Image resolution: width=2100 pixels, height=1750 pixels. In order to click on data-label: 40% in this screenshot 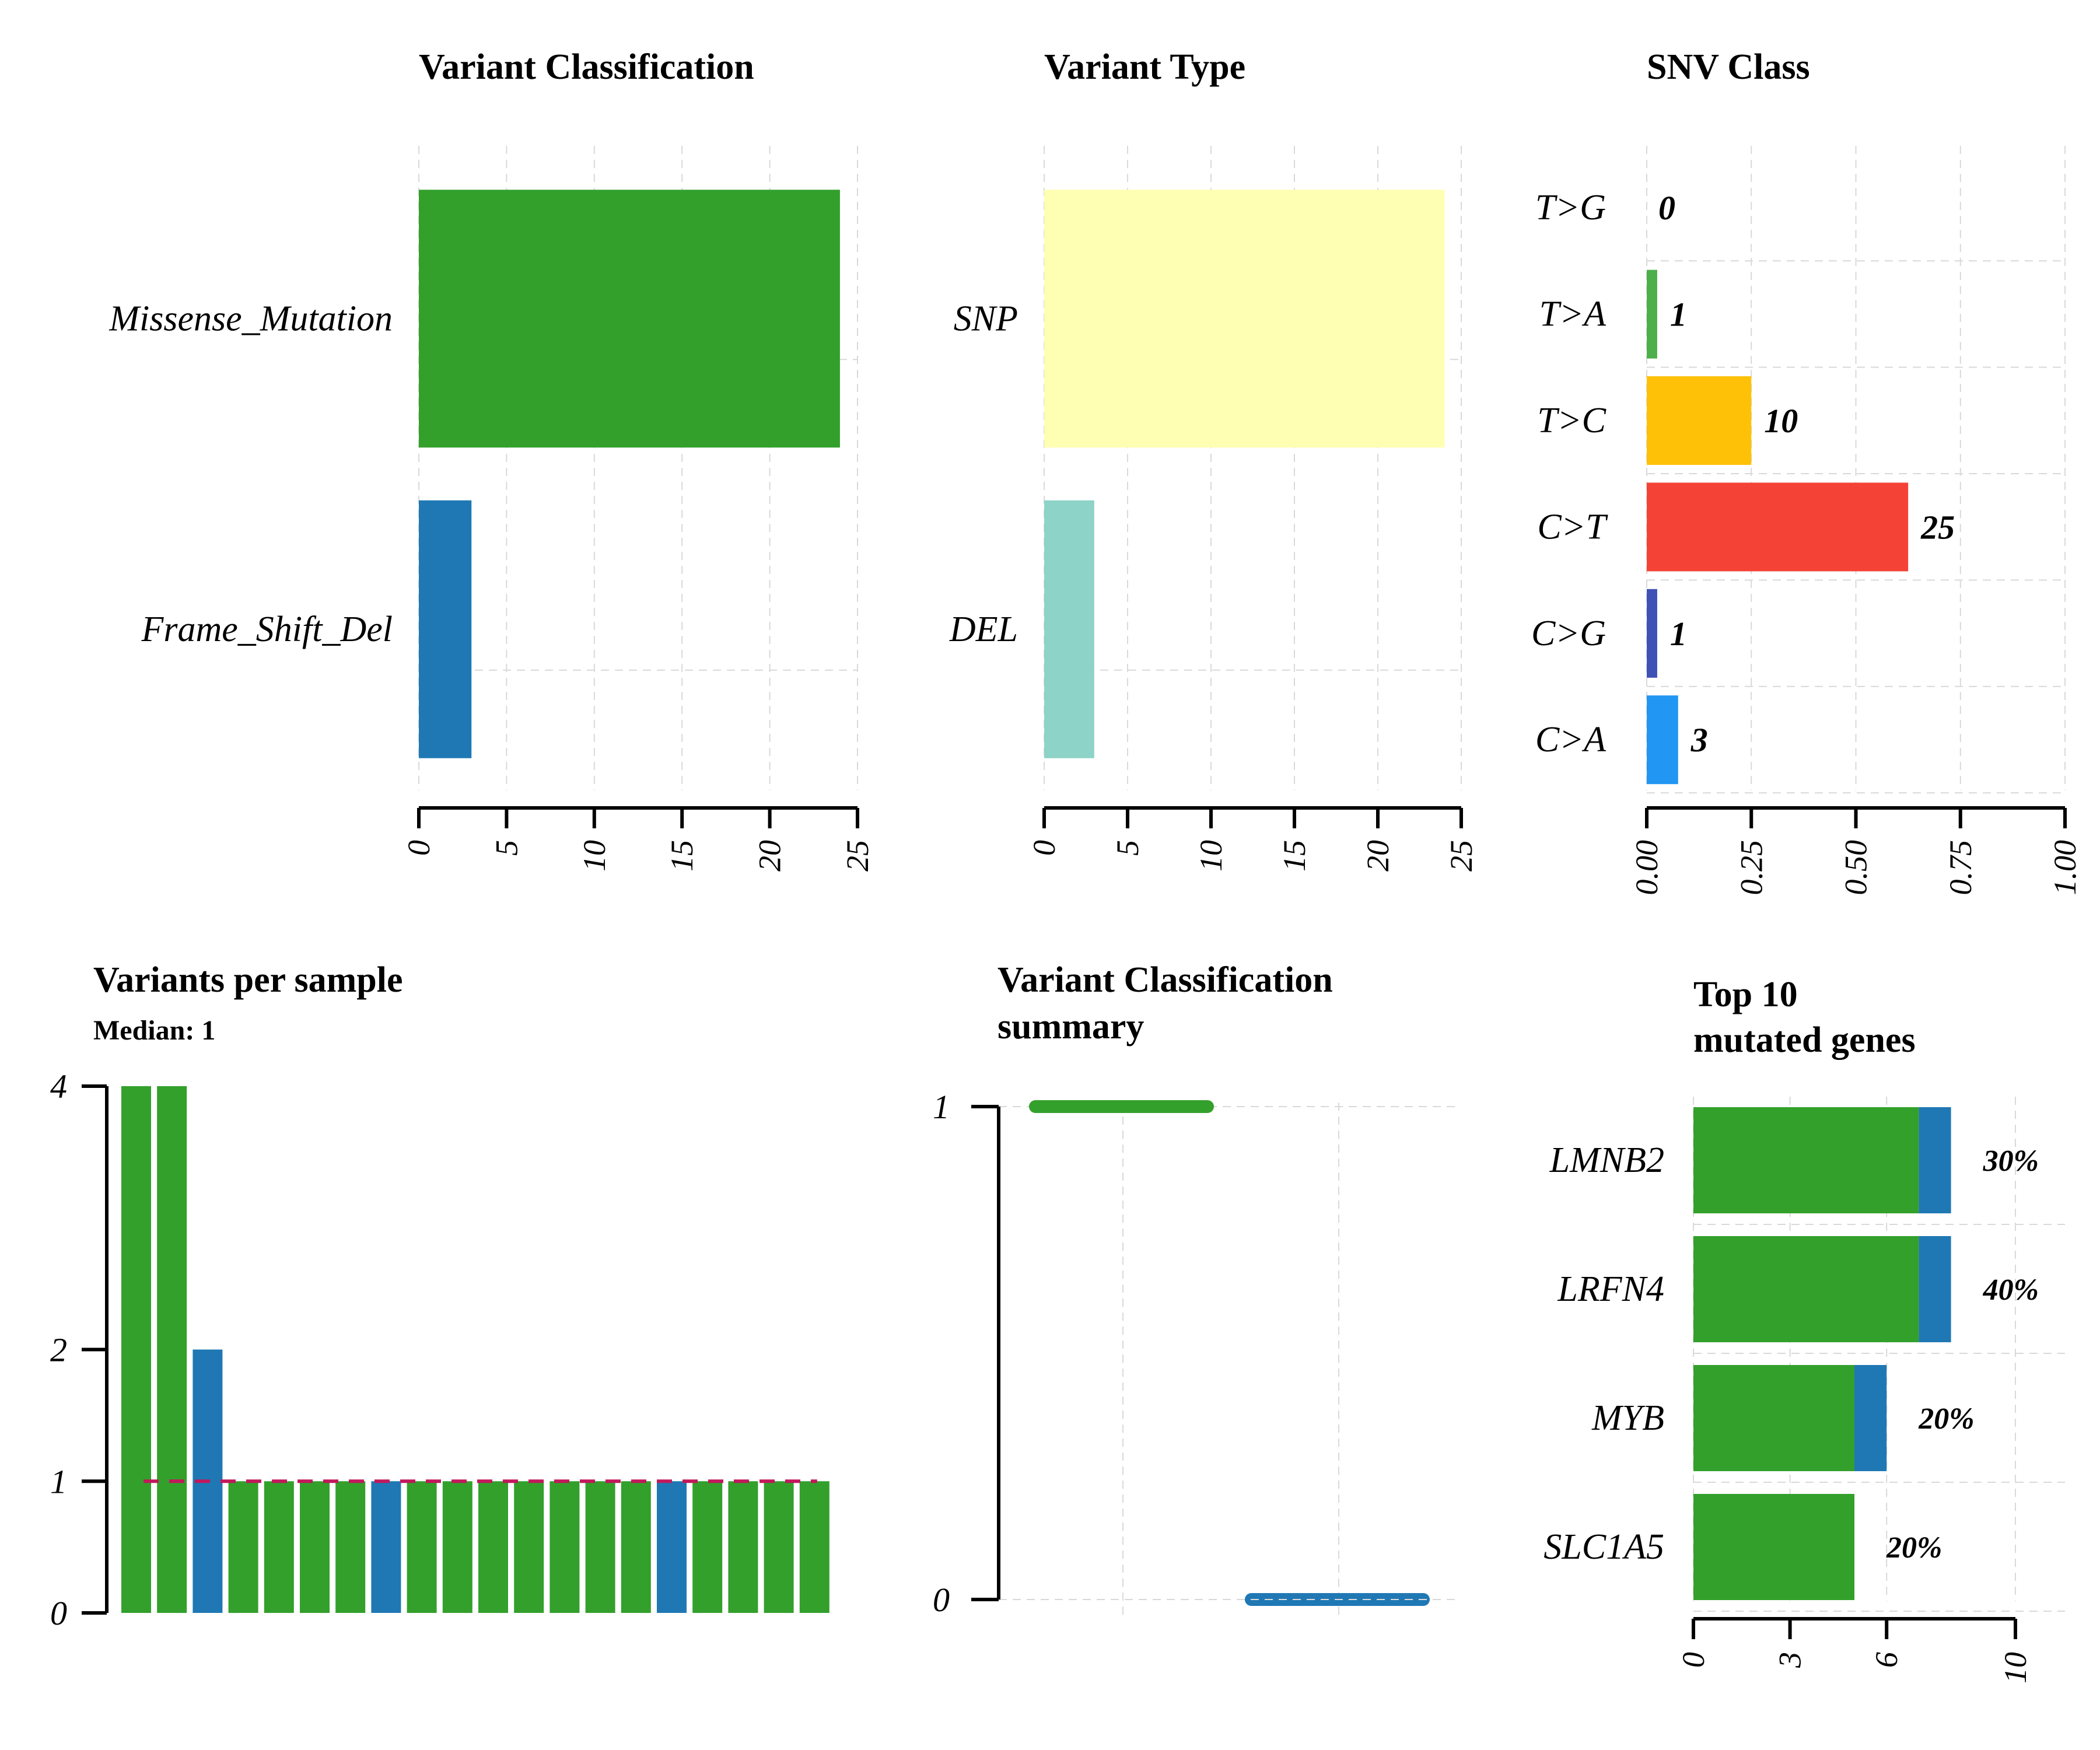, I will do `click(2011, 1290)`.